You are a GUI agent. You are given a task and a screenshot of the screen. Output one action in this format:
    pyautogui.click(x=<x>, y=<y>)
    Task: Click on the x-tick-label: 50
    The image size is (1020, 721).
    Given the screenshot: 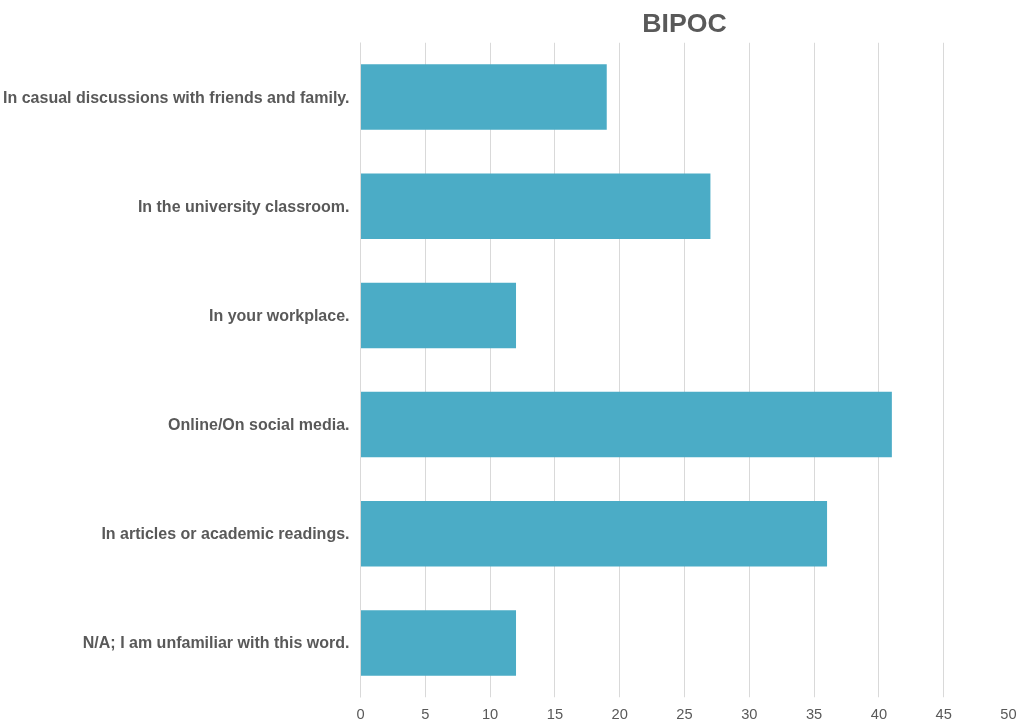 What is the action you would take?
    pyautogui.click(x=1008, y=713)
    